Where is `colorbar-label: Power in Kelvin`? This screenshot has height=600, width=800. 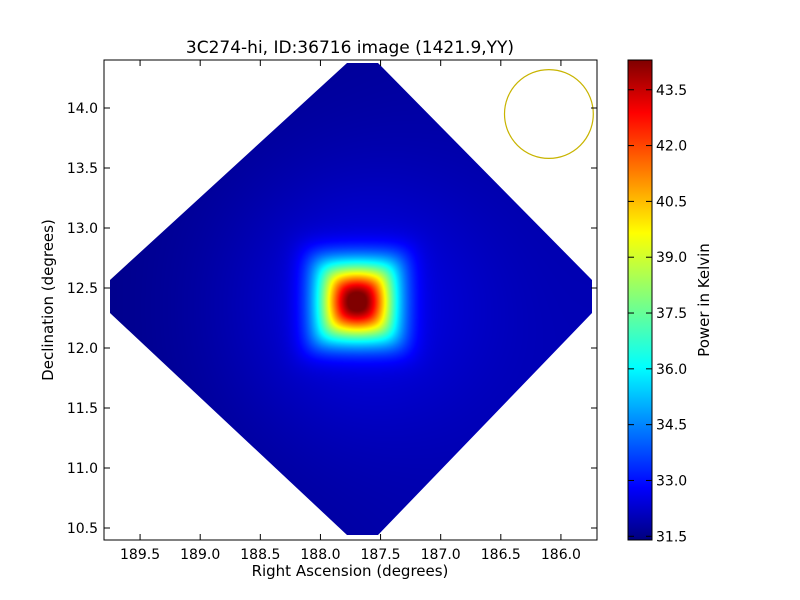 colorbar-label: Power in Kelvin is located at coordinates (704, 300).